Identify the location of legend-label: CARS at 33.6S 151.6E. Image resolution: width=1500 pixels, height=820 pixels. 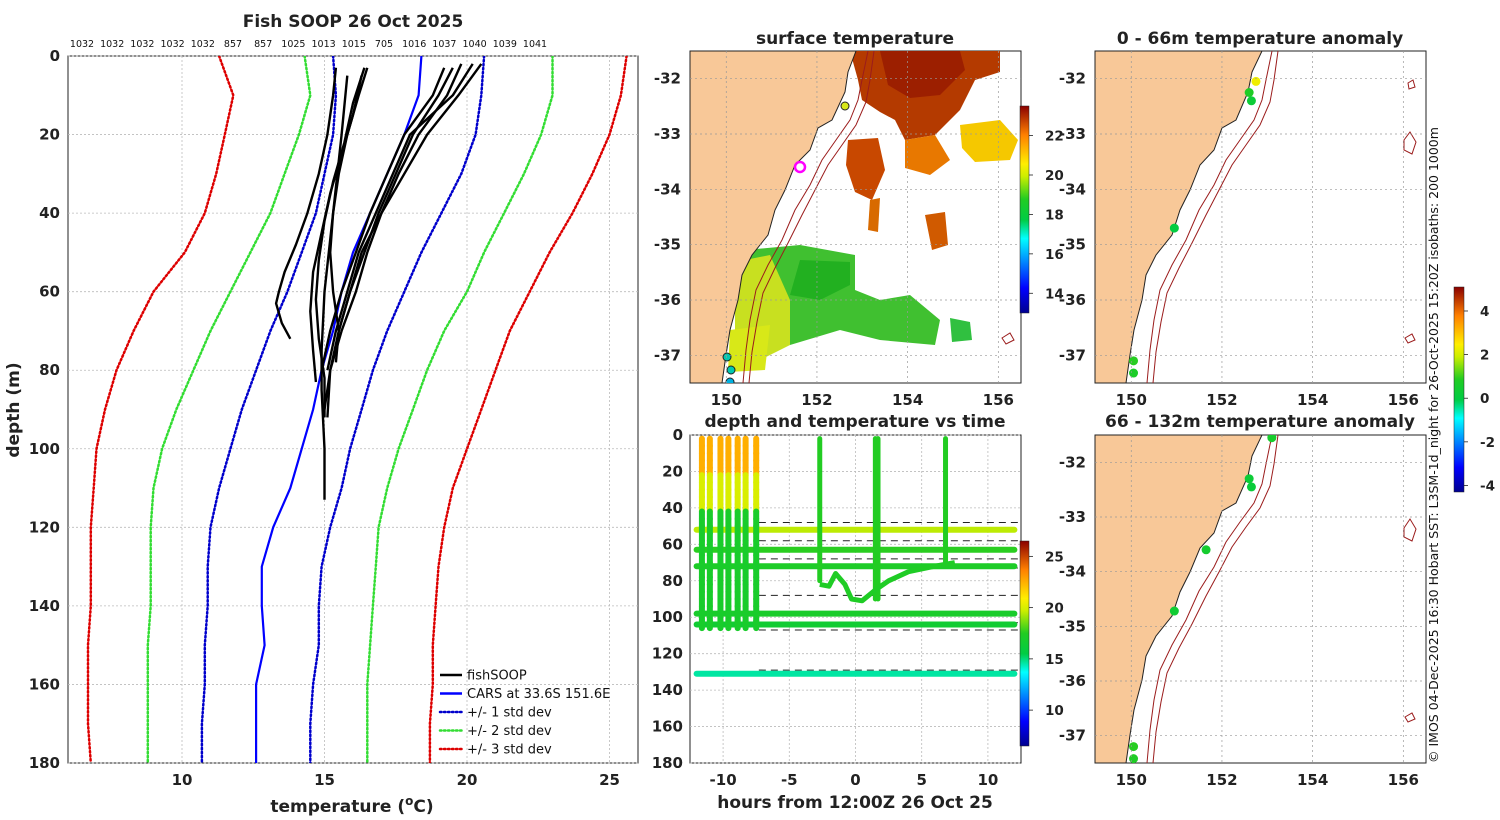
(538, 694).